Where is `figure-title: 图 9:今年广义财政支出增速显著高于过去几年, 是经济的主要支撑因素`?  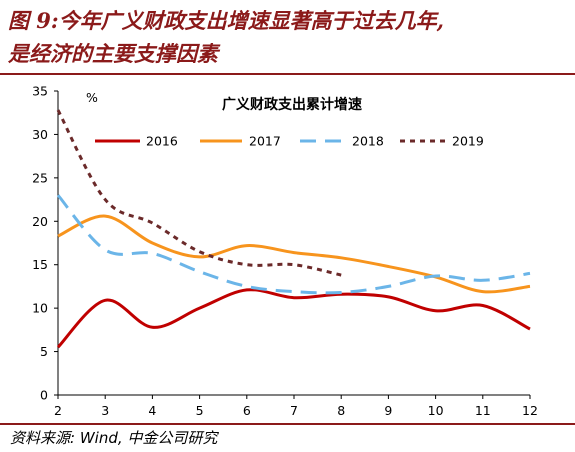 figure-title: 图 9:今年广义财政支出增速显著高于过去几年, 是经济的主要支撑因素 is located at coordinates (288, 37).